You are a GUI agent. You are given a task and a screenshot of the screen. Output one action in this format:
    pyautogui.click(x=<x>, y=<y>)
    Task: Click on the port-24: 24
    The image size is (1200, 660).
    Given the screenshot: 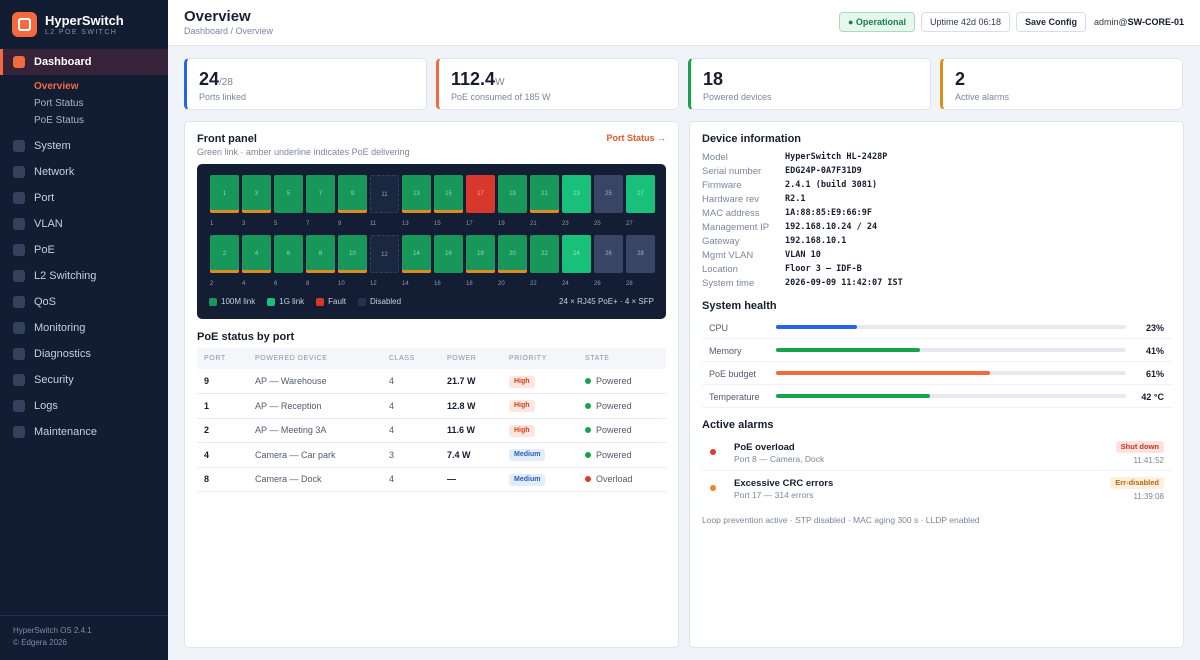 What is the action you would take?
    pyautogui.click(x=576, y=254)
    